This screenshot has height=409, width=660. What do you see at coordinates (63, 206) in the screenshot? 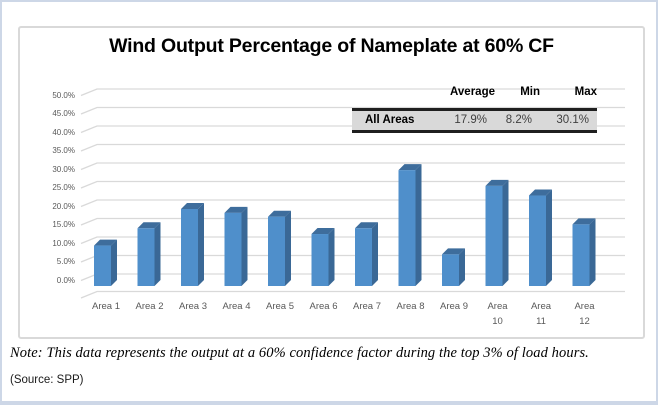
I see `y-tick-label: 20.0%` at bounding box center [63, 206].